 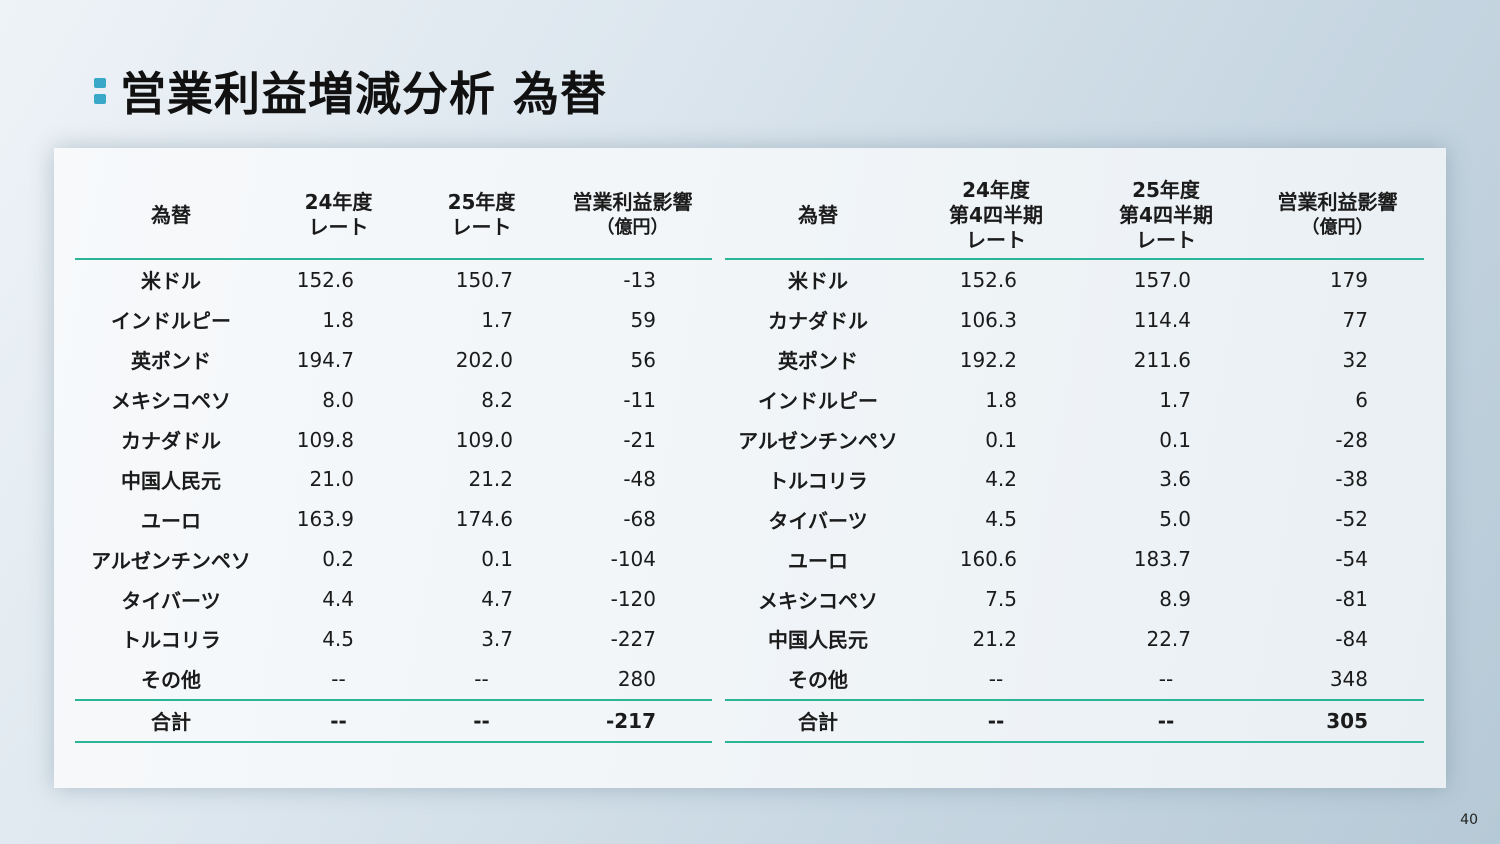 I want to click on profit-impact-cell: -38, so click(x=1351, y=479).